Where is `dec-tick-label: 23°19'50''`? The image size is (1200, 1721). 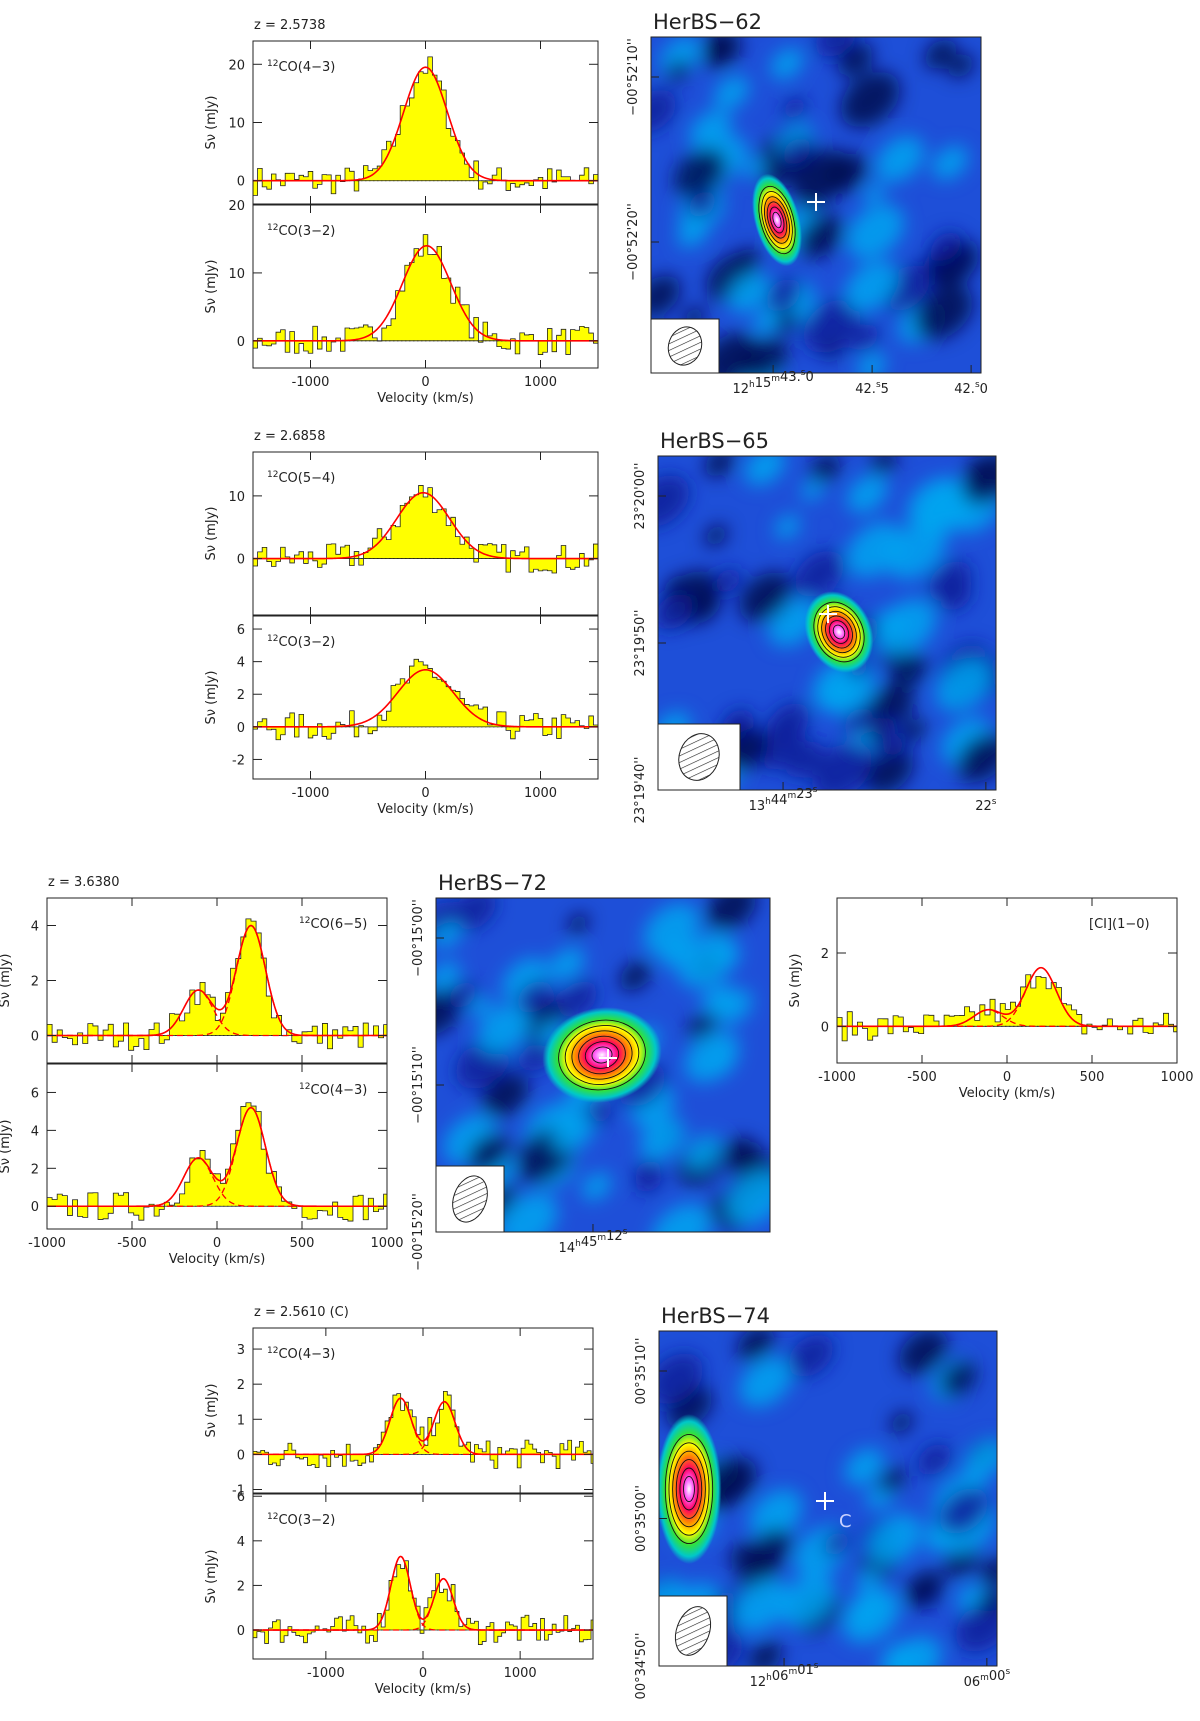 dec-tick-label: 23°19'50'' is located at coordinates (640, 643).